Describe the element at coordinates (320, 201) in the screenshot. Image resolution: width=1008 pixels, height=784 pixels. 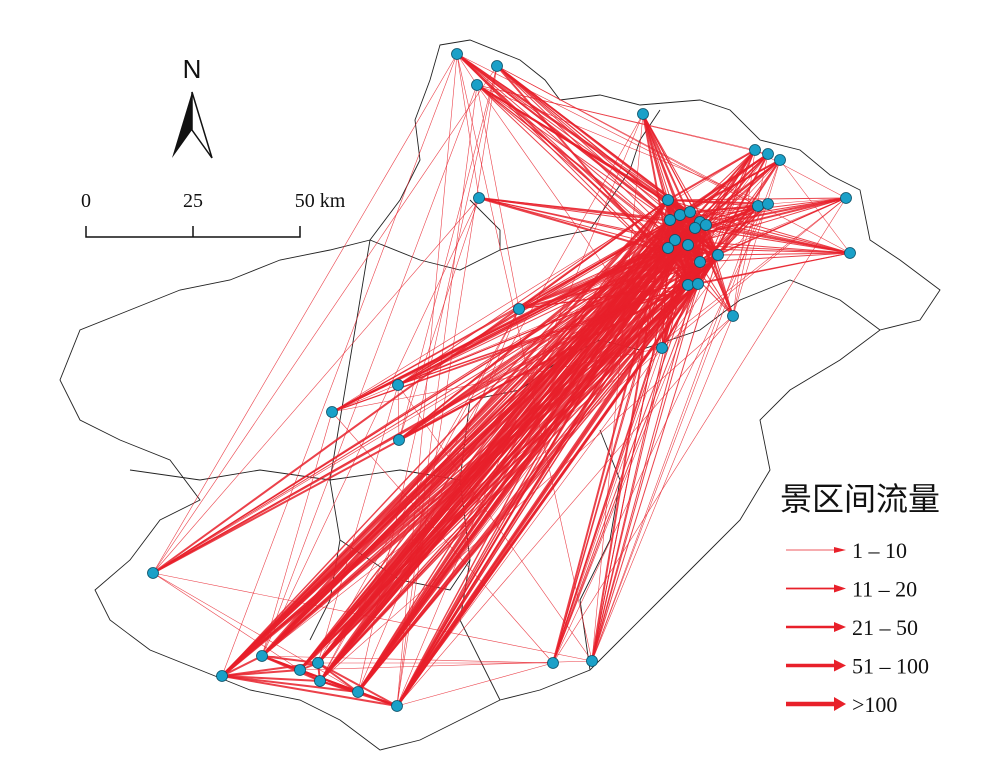
I see `scale-label: 50 km` at that location.